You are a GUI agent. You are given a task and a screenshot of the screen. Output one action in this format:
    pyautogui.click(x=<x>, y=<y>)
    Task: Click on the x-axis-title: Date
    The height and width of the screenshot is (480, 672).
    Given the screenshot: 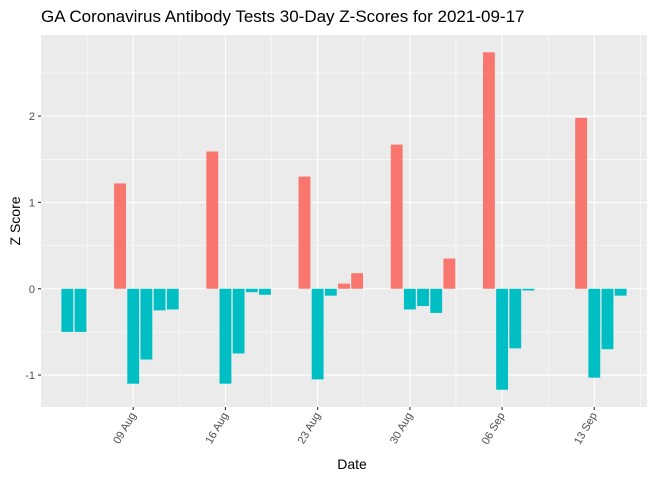 What is the action you would take?
    pyautogui.click(x=352, y=464)
    